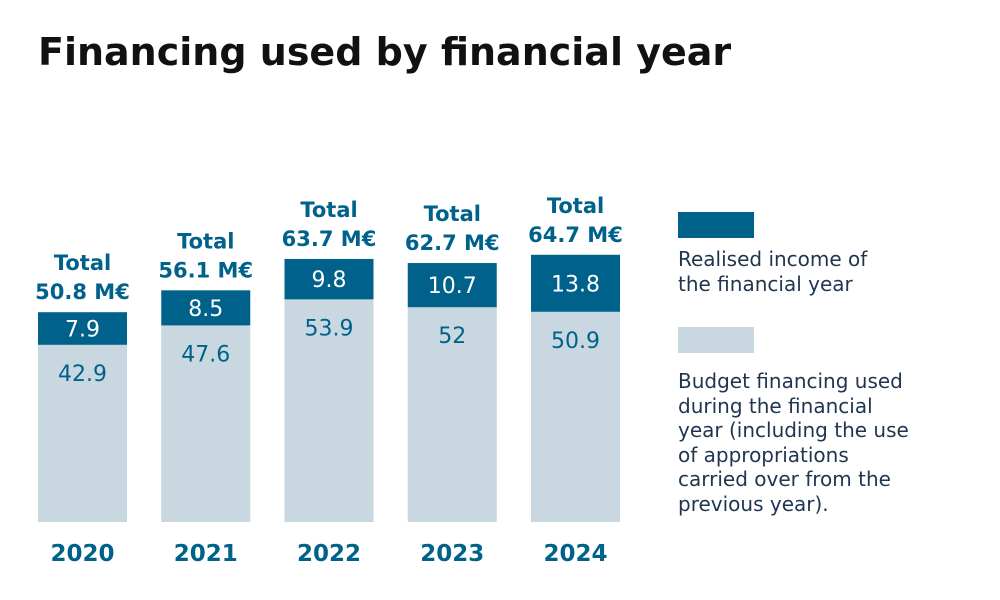 The image size is (1000, 600). Describe the element at coordinates (716, 225) in the screenshot. I see `legend-swatch-realised-income` at that location.